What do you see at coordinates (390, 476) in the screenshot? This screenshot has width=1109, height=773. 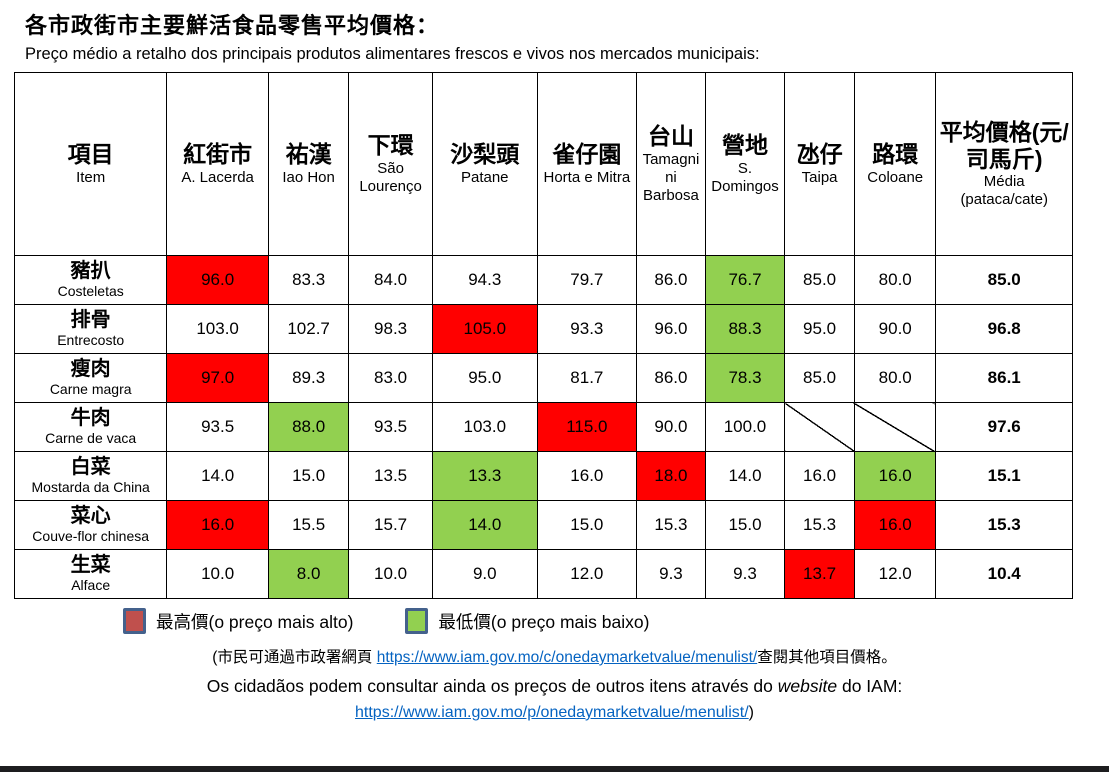 I see `price-cell: 13.5` at bounding box center [390, 476].